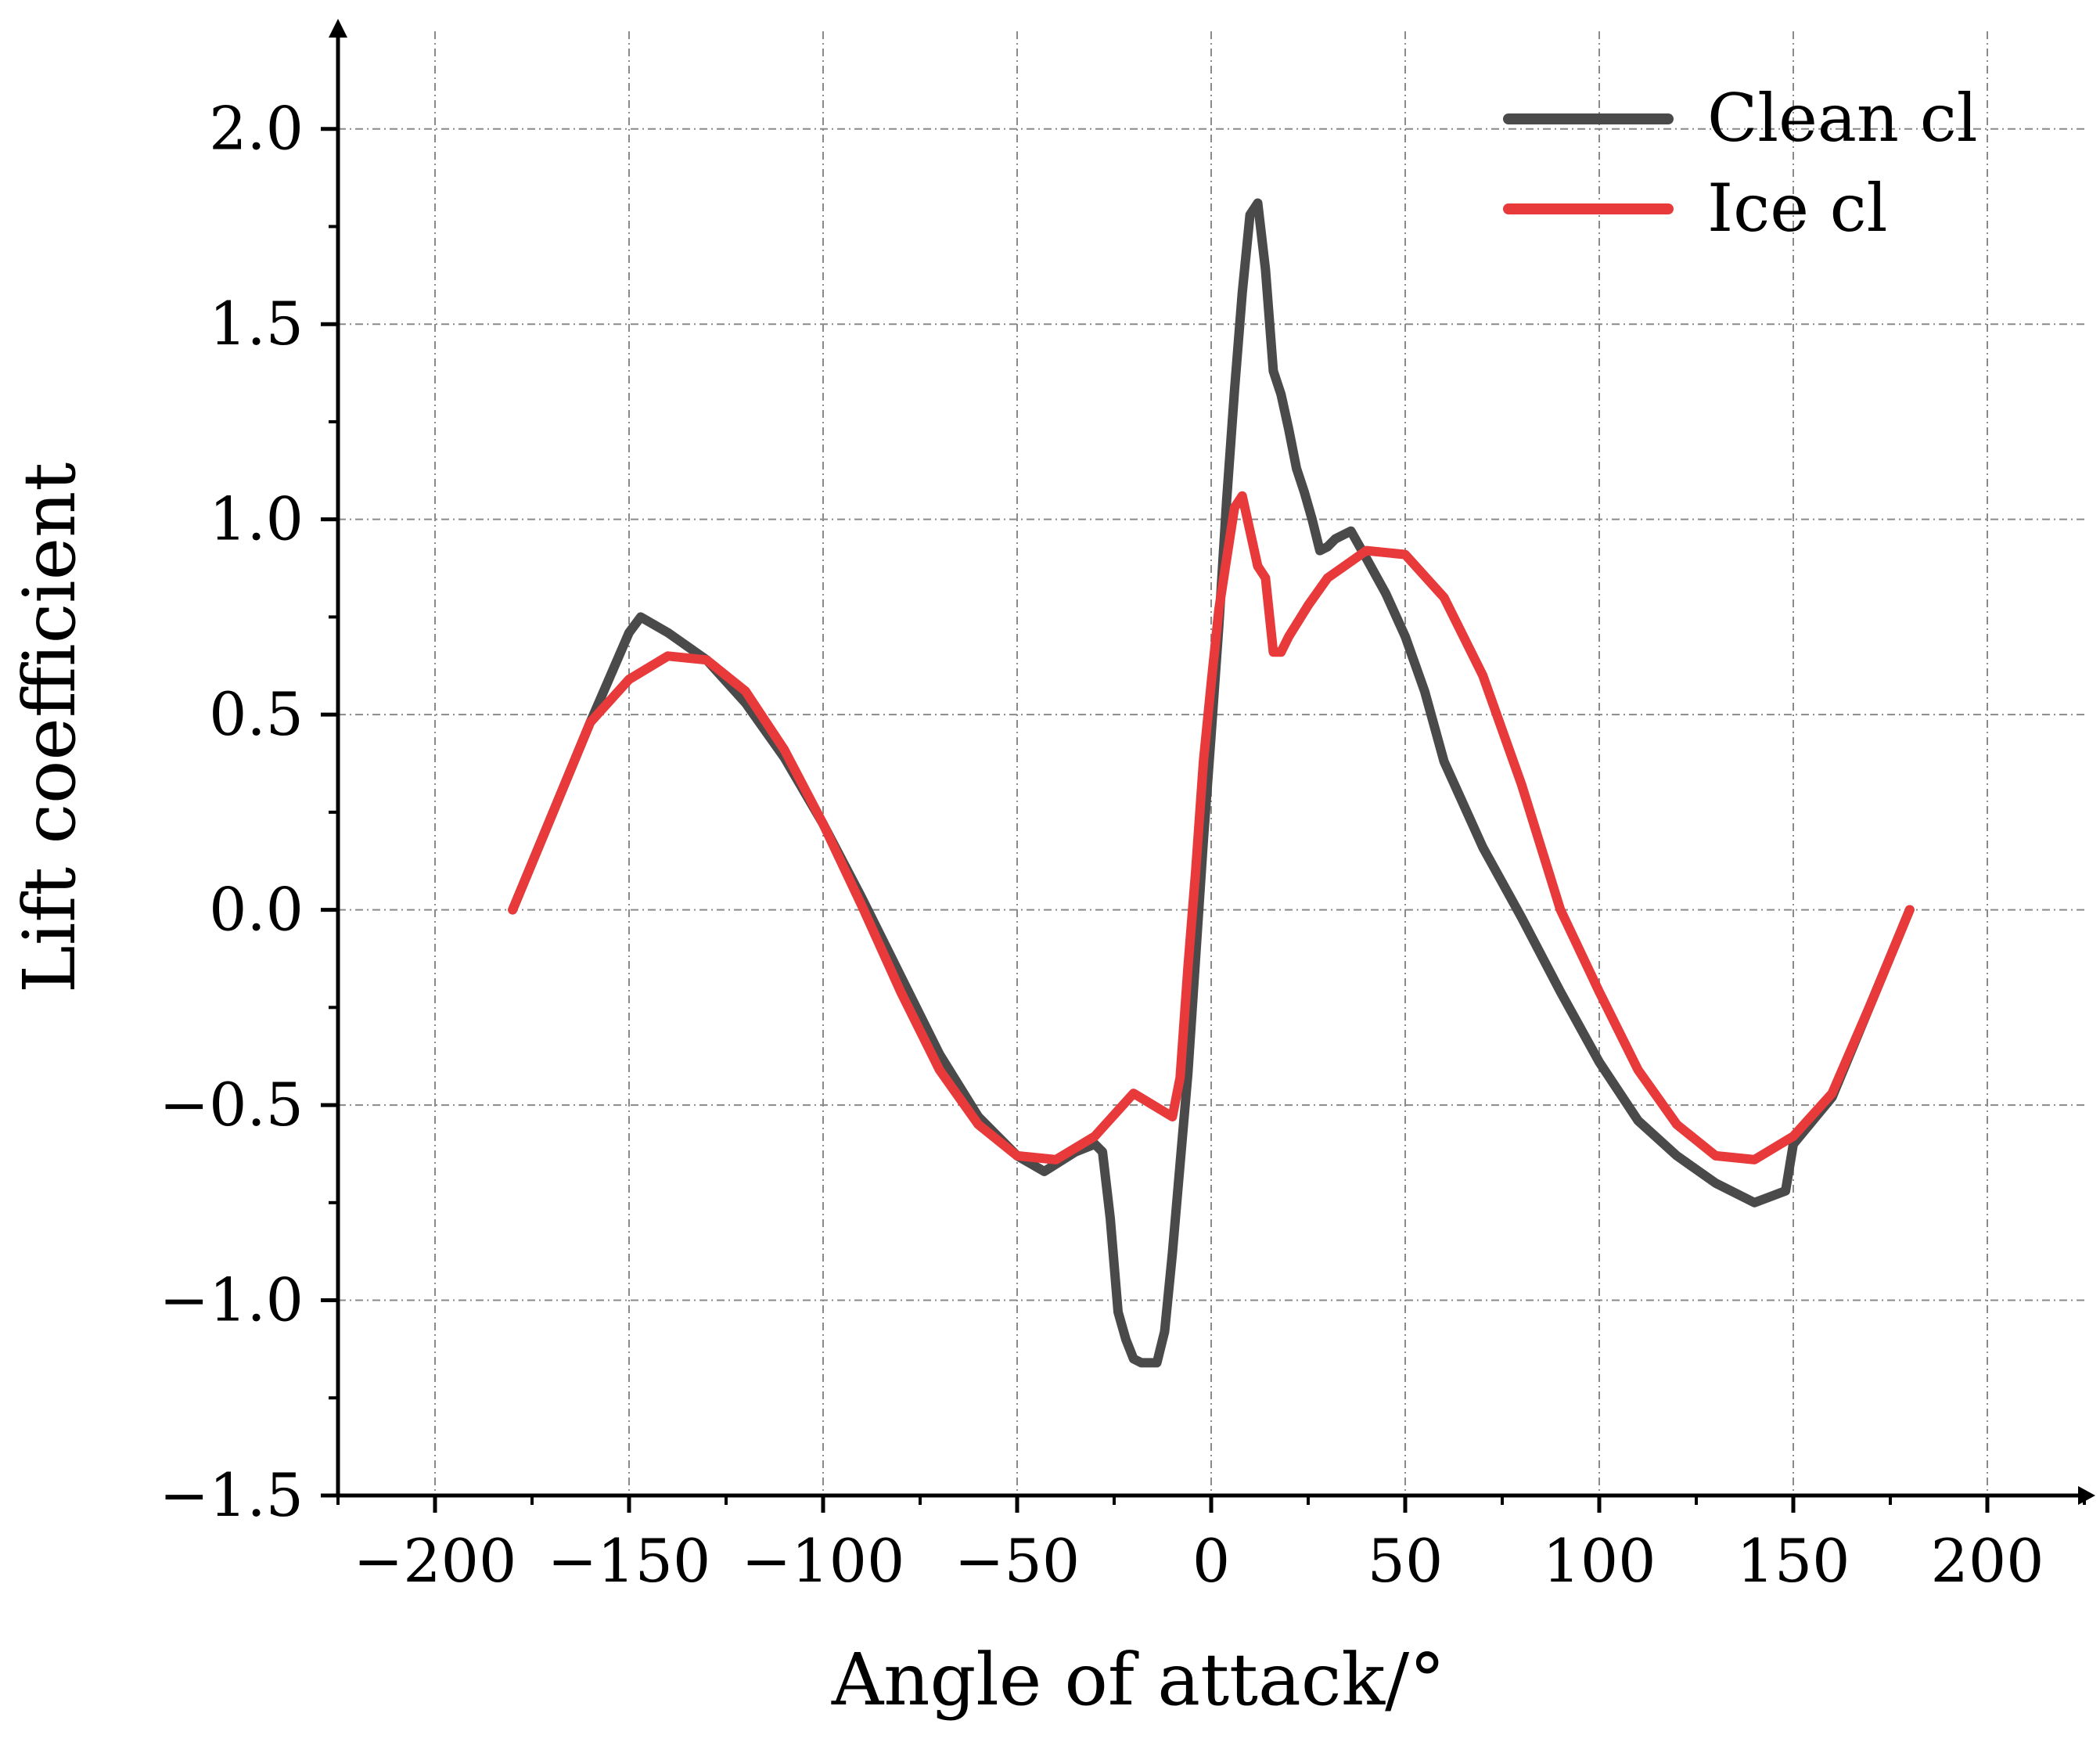 The width and height of the screenshot is (2100, 1742). Describe the element at coordinates (1987, 1561) in the screenshot. I see `x-tick-label: 200` at that location.